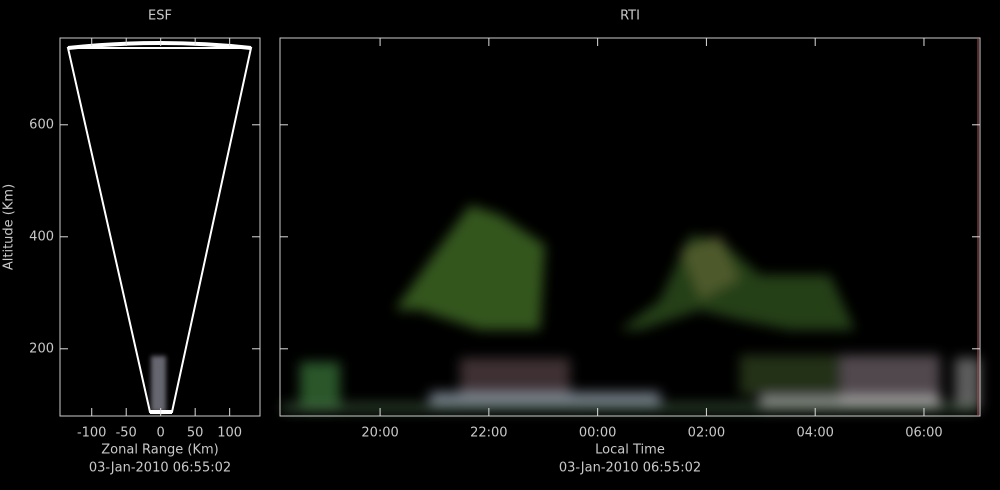 This screenshot has width=1000, height=490. Describe the element at coordinates (126, 433) in the screenshot. I see `x-tick-label: -50` at that location.